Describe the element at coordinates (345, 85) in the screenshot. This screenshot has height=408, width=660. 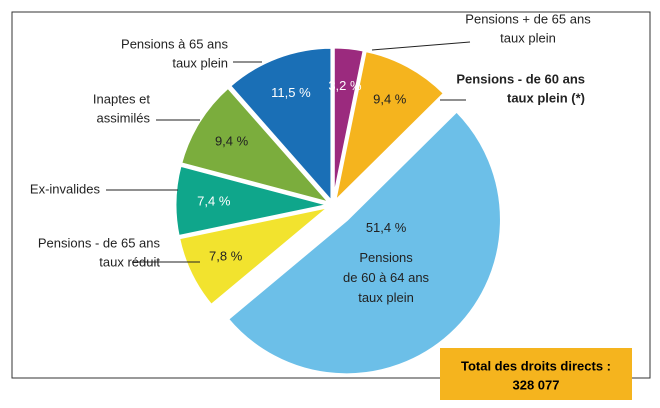
I see `value-label: 3,2 %` at that location.